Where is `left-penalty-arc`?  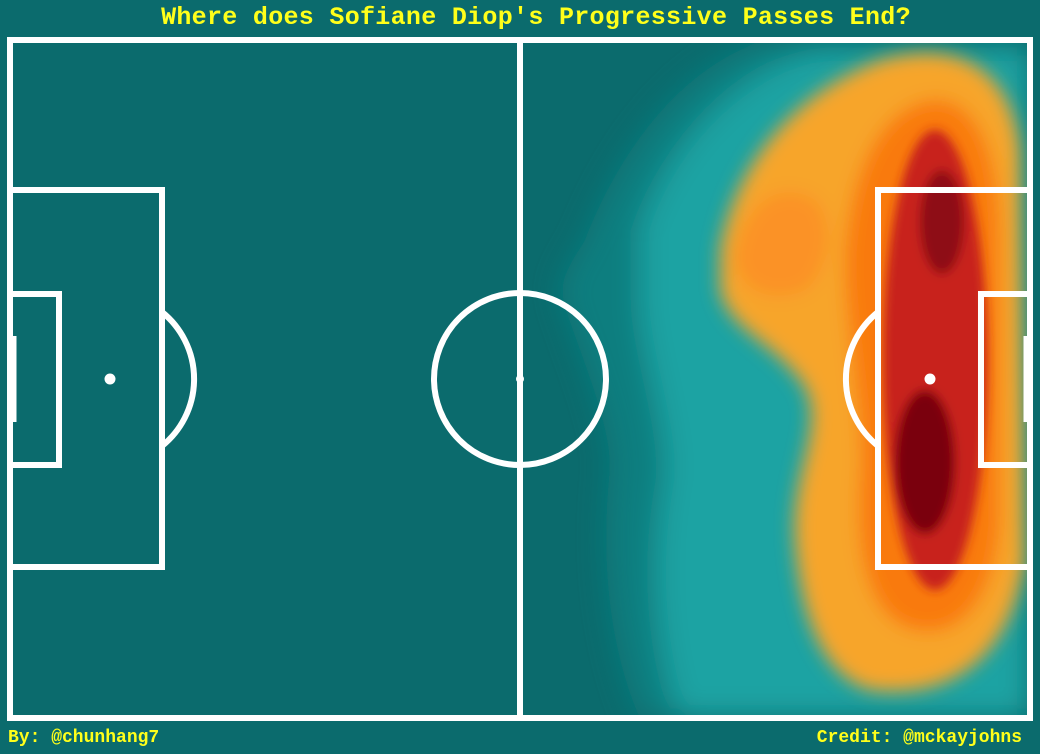 left-penalty-arc is located at coordinates (179, 379).